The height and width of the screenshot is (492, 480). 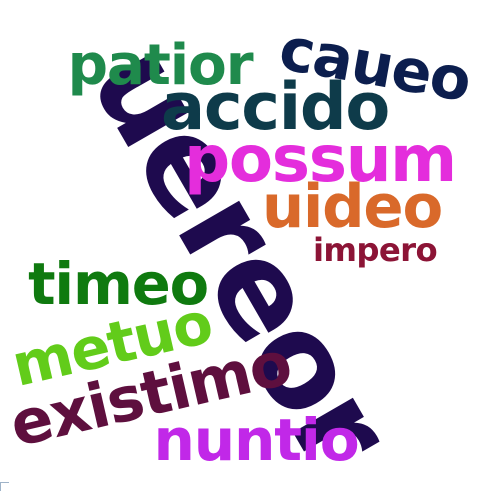 I want to click on corner-mark, so click(x=4, y=486).